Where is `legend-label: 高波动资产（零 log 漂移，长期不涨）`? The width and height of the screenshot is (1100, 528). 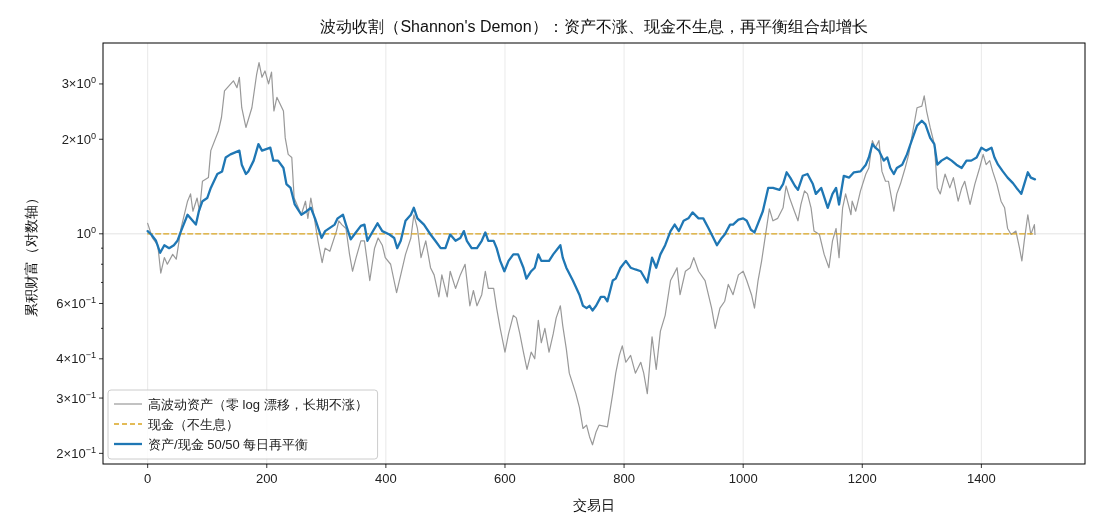 legend-label: 高波动资产（零 log 漂移，长期不涨） is located at coordinates (258, 404).